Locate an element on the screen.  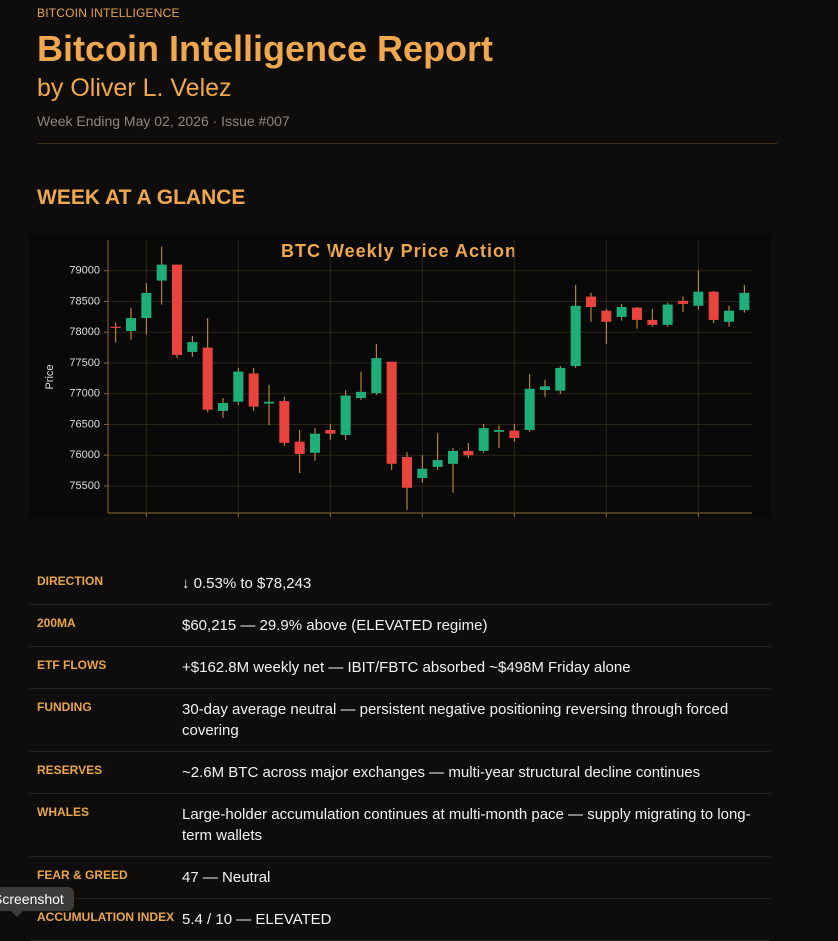
y-tick-label: 77000 is located at coordinates (84, 394).